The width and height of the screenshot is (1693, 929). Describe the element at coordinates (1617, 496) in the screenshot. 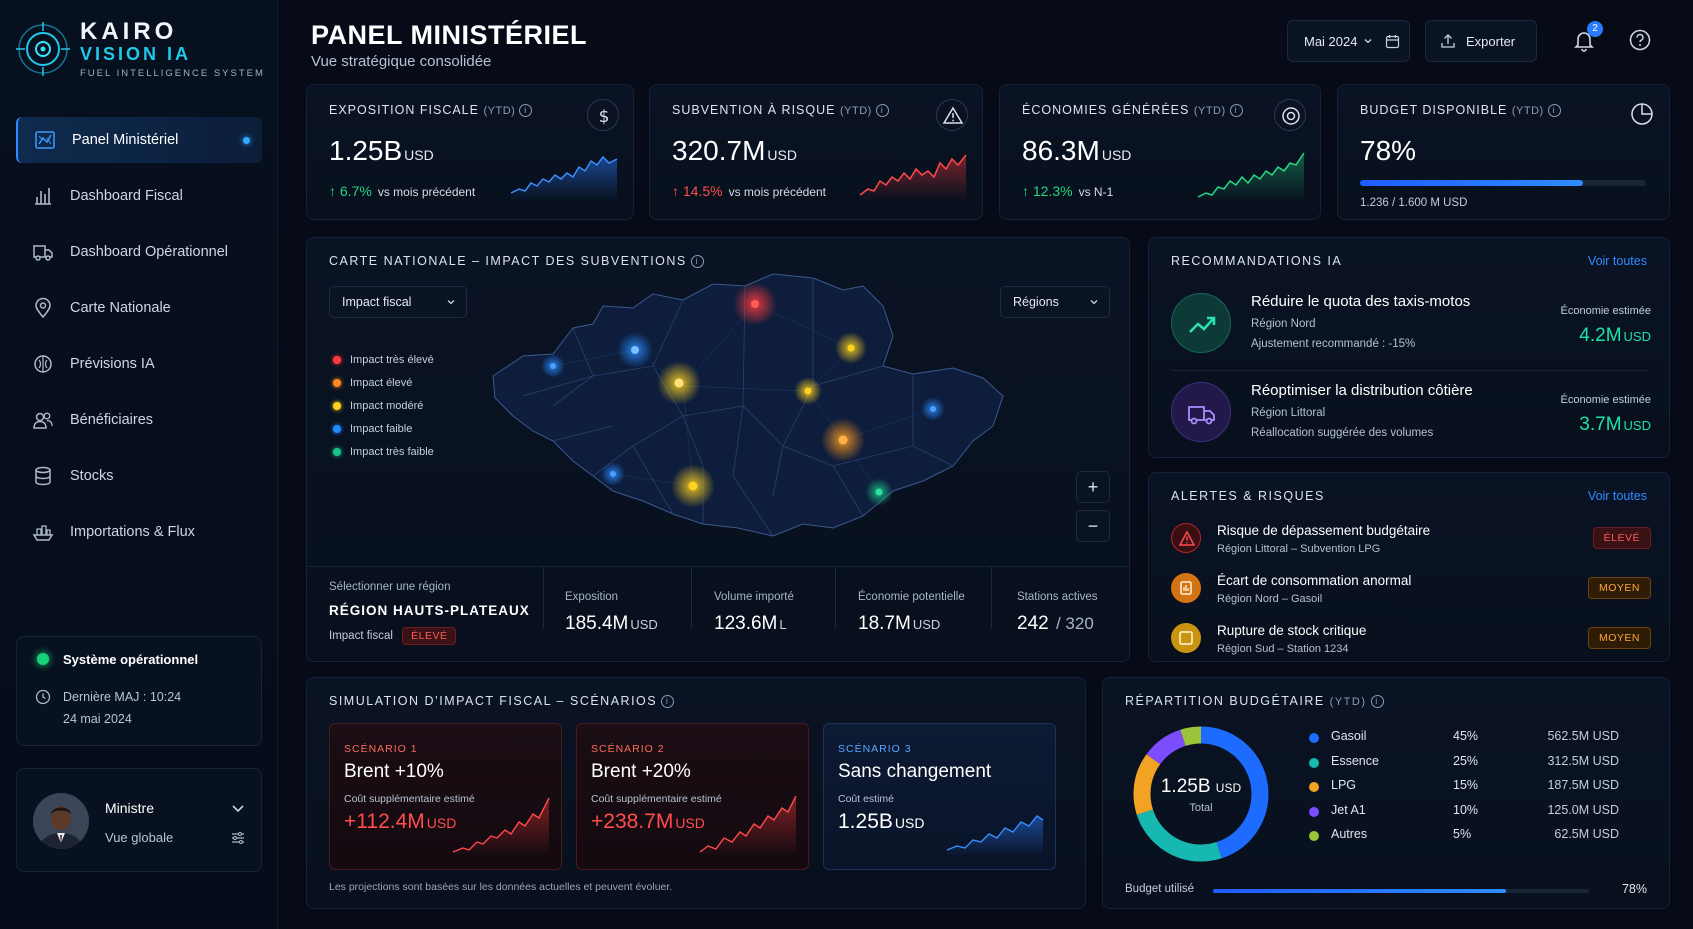

I see `alerts-see-all-link: Voir toutes` at that location.